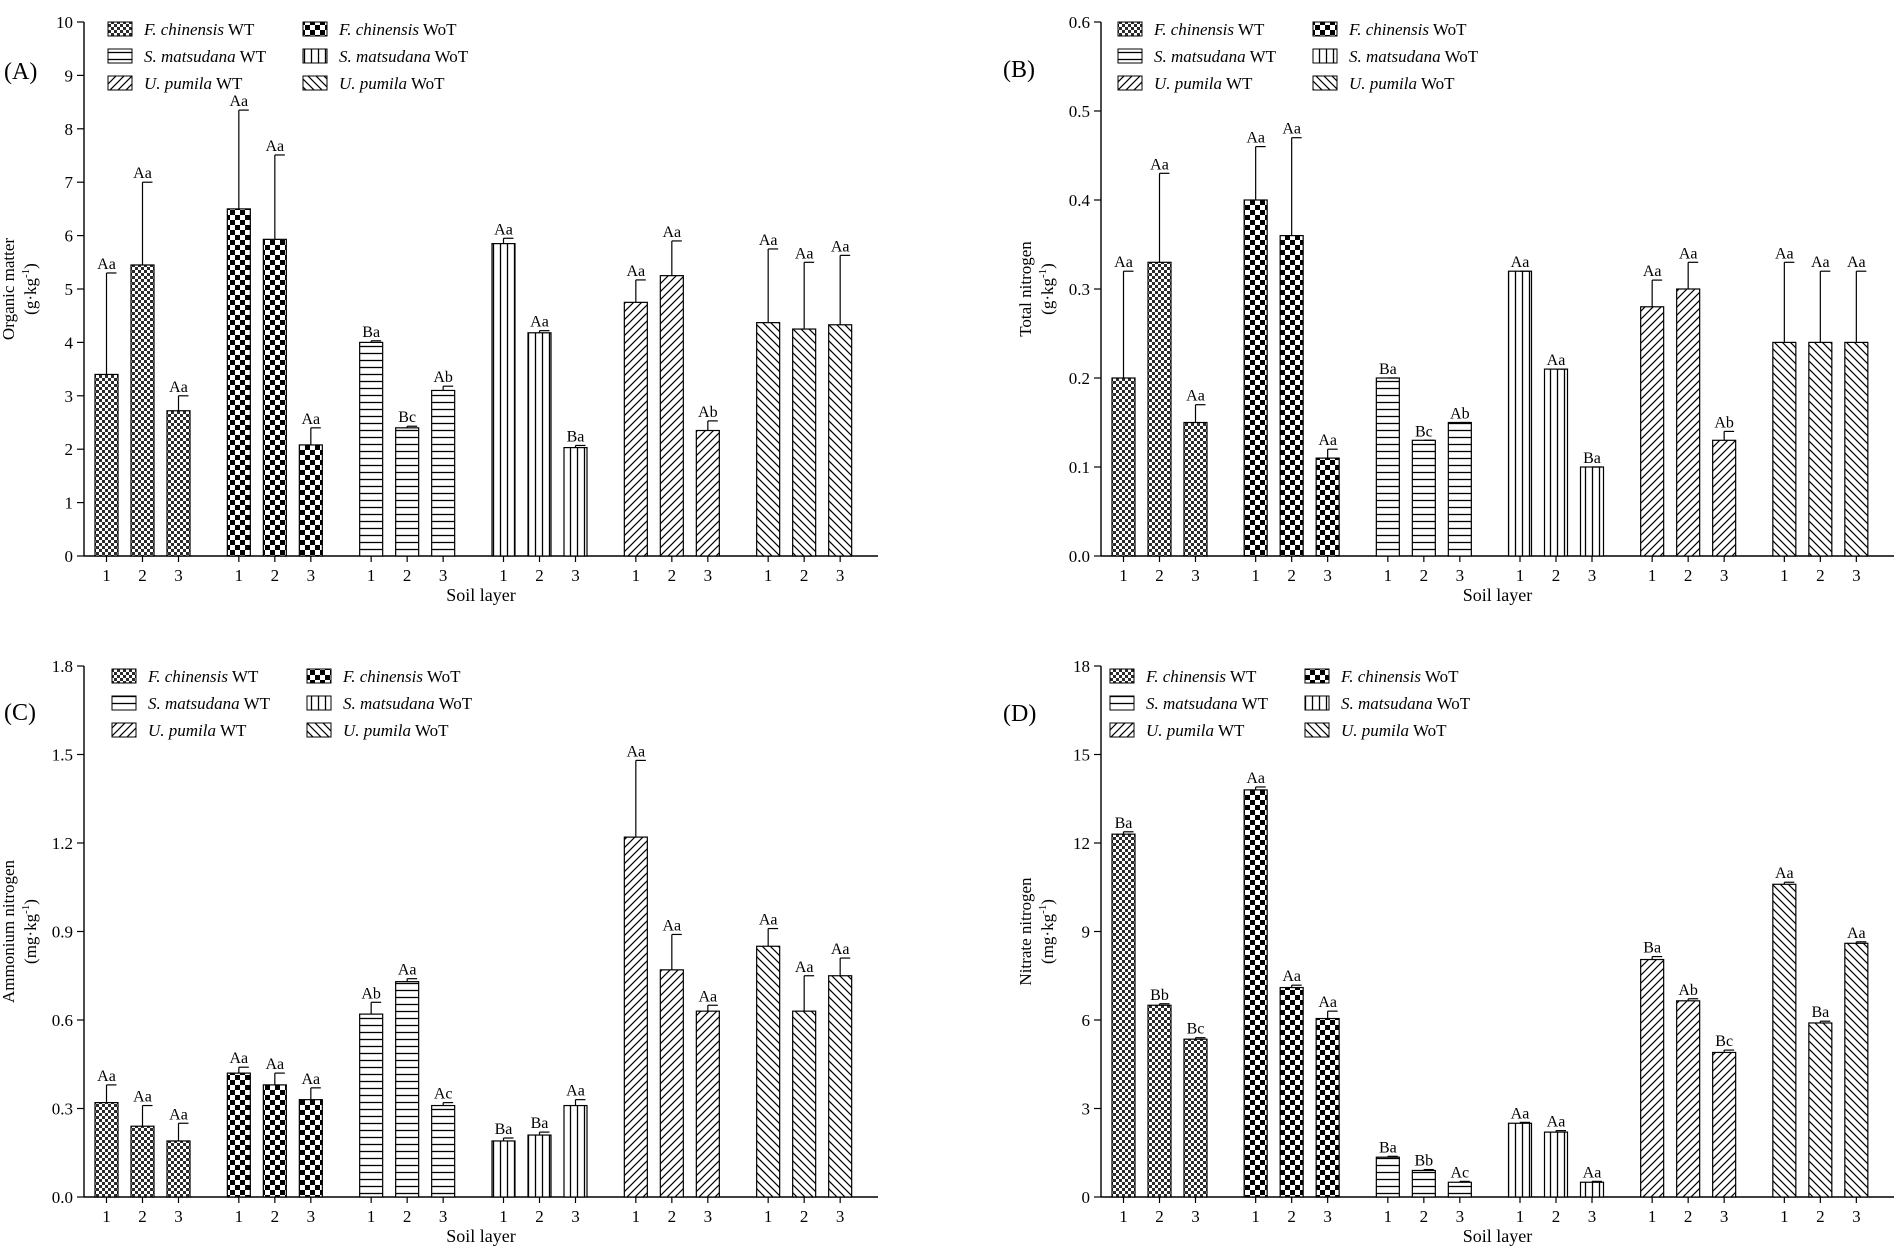  What do you see at coordinates (404, 56) in the screenshot?
I see `legend-label-sm_wot: S. matsudana WoT` at bounding box center [404, 56].